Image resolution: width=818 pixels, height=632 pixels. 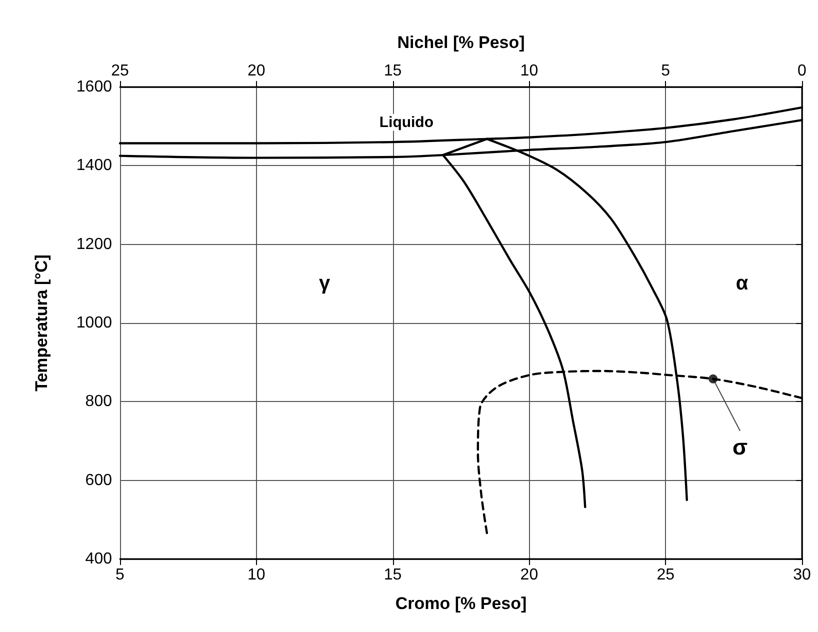 What do you see at coordinates (98, 401) in the screenshot?
I see `y-tick-label: 800` at bounding box center [98, 401].